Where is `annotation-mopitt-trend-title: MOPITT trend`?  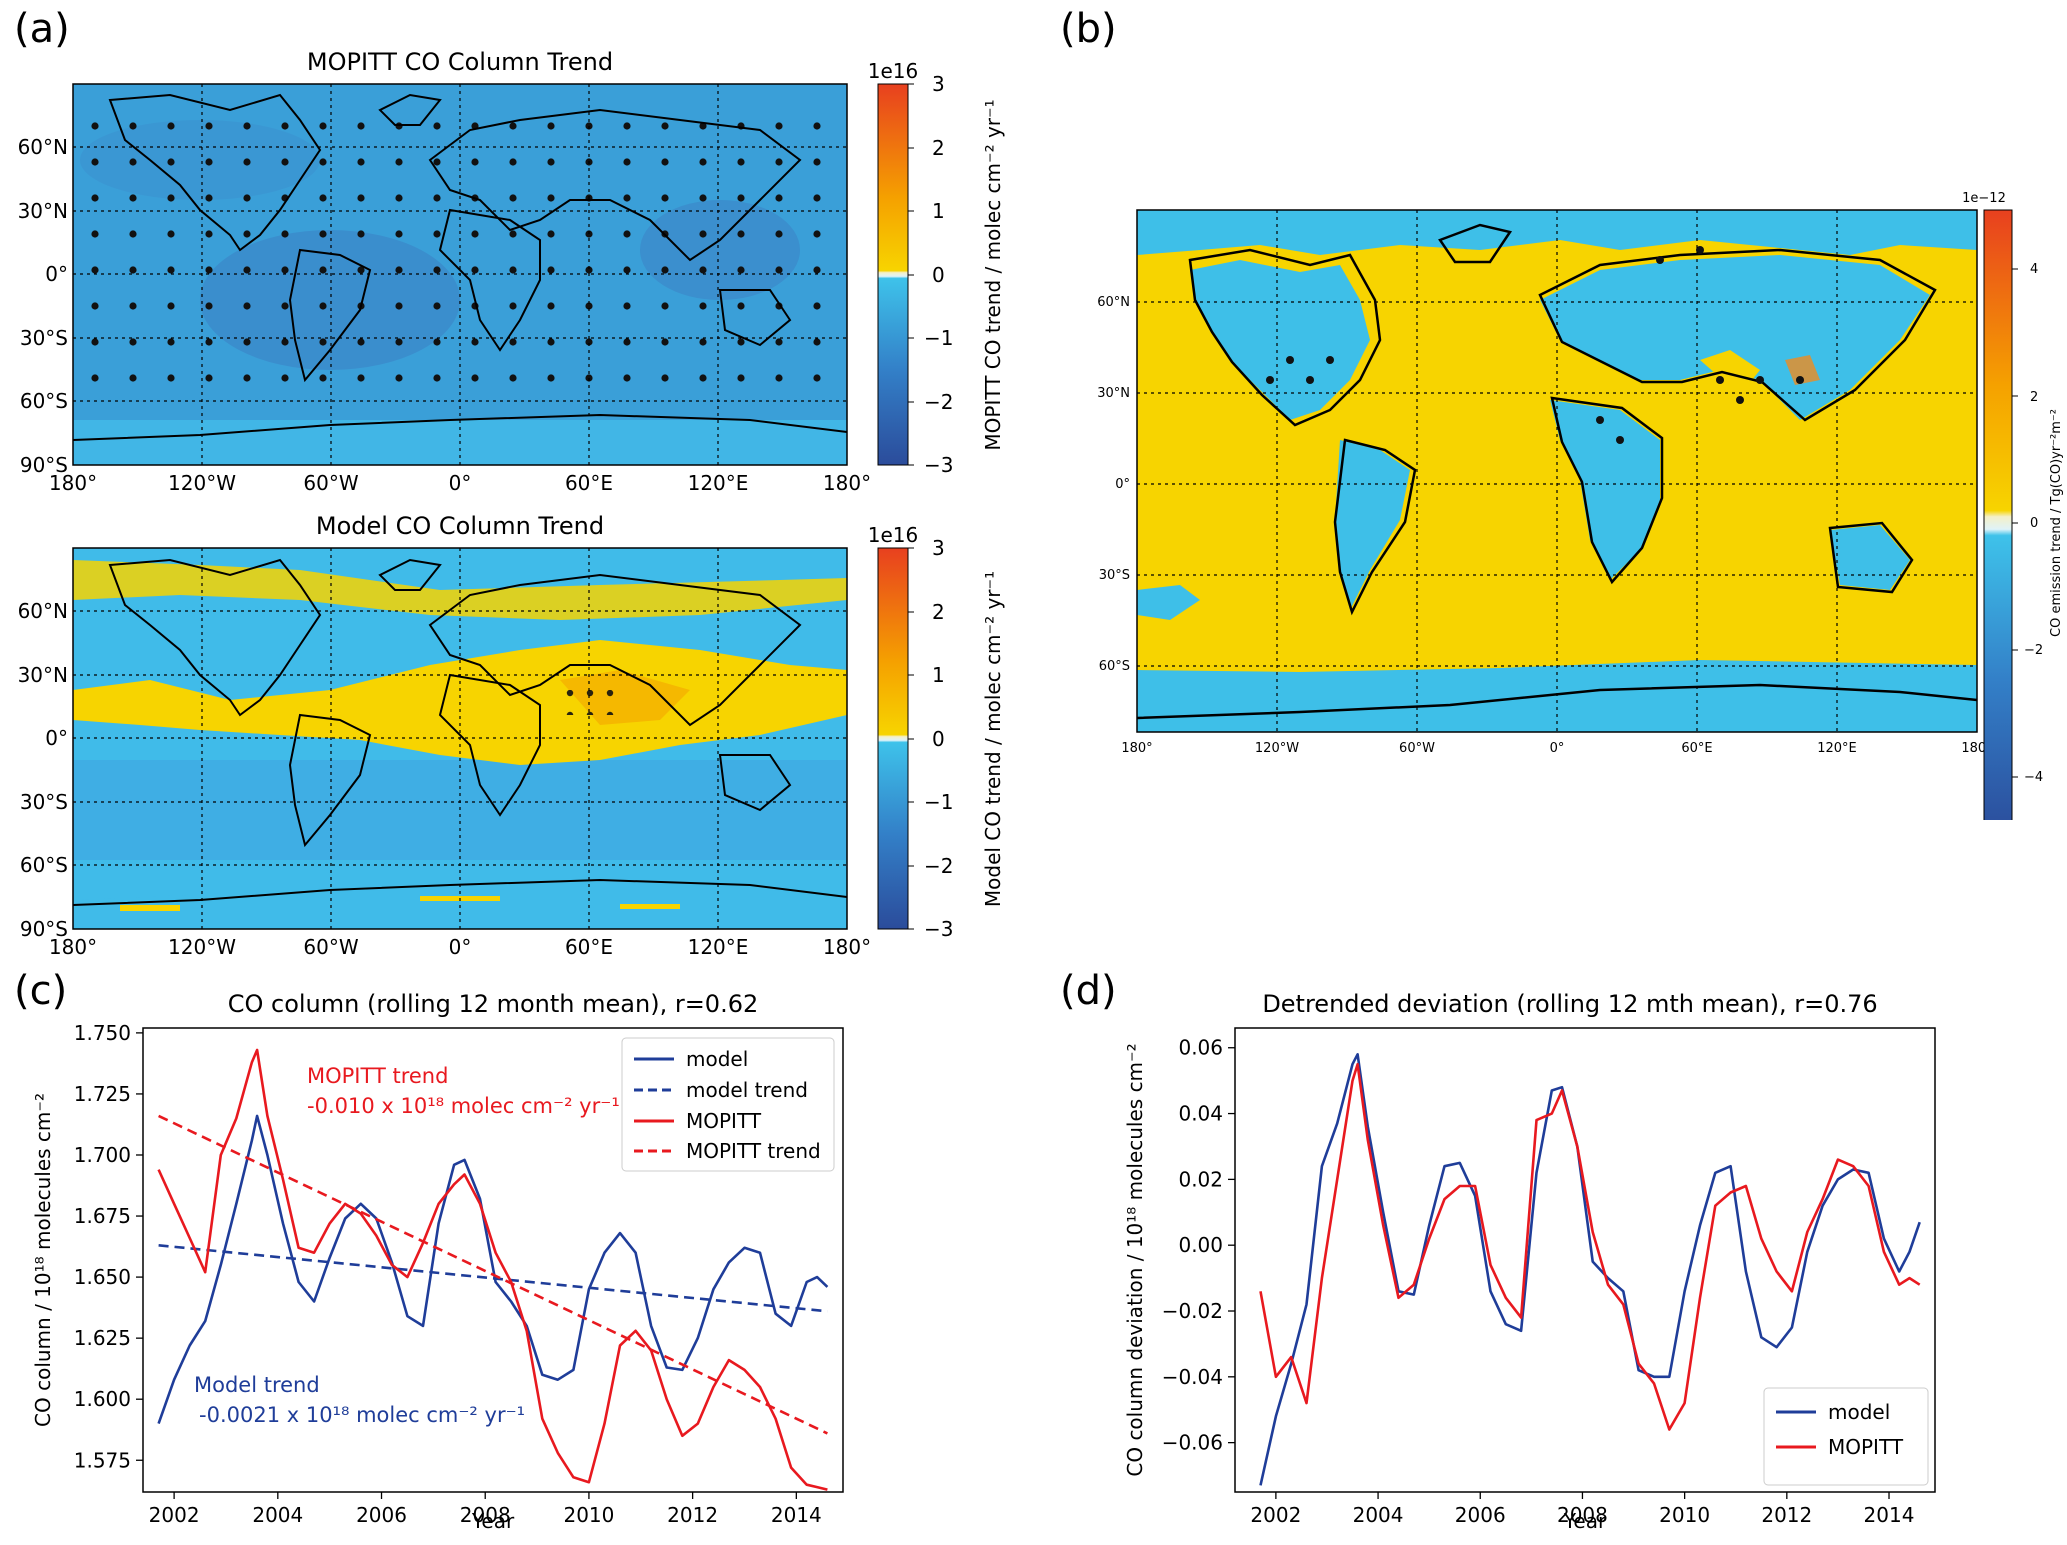 annotation-mopitt-trend-title: MOPITT trend is located at coordinates (377, 1076).